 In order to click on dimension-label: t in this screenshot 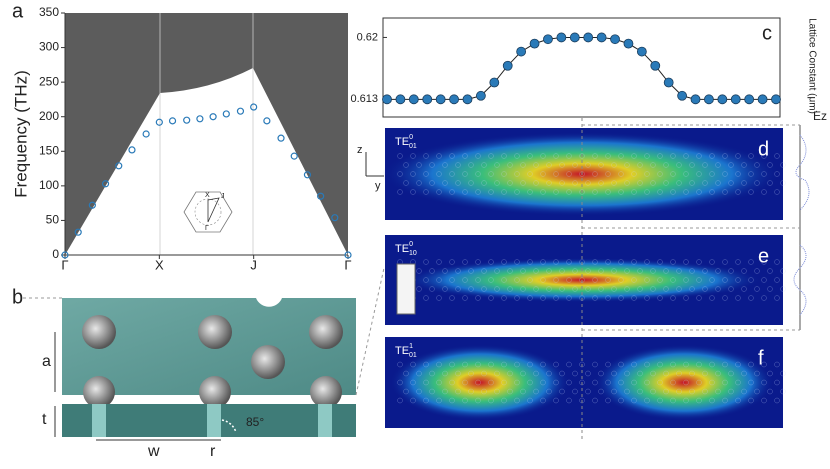, I will do `click(44, 419)`.